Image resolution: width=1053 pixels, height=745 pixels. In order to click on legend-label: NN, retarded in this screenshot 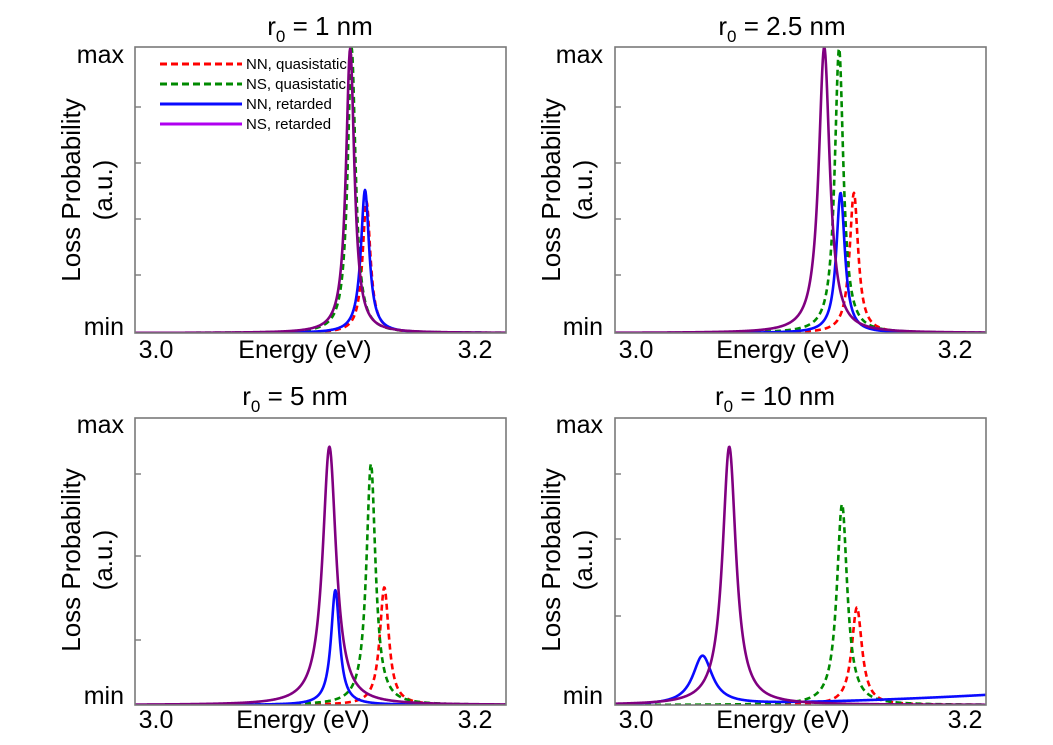, I will do `click(289, 104)`.